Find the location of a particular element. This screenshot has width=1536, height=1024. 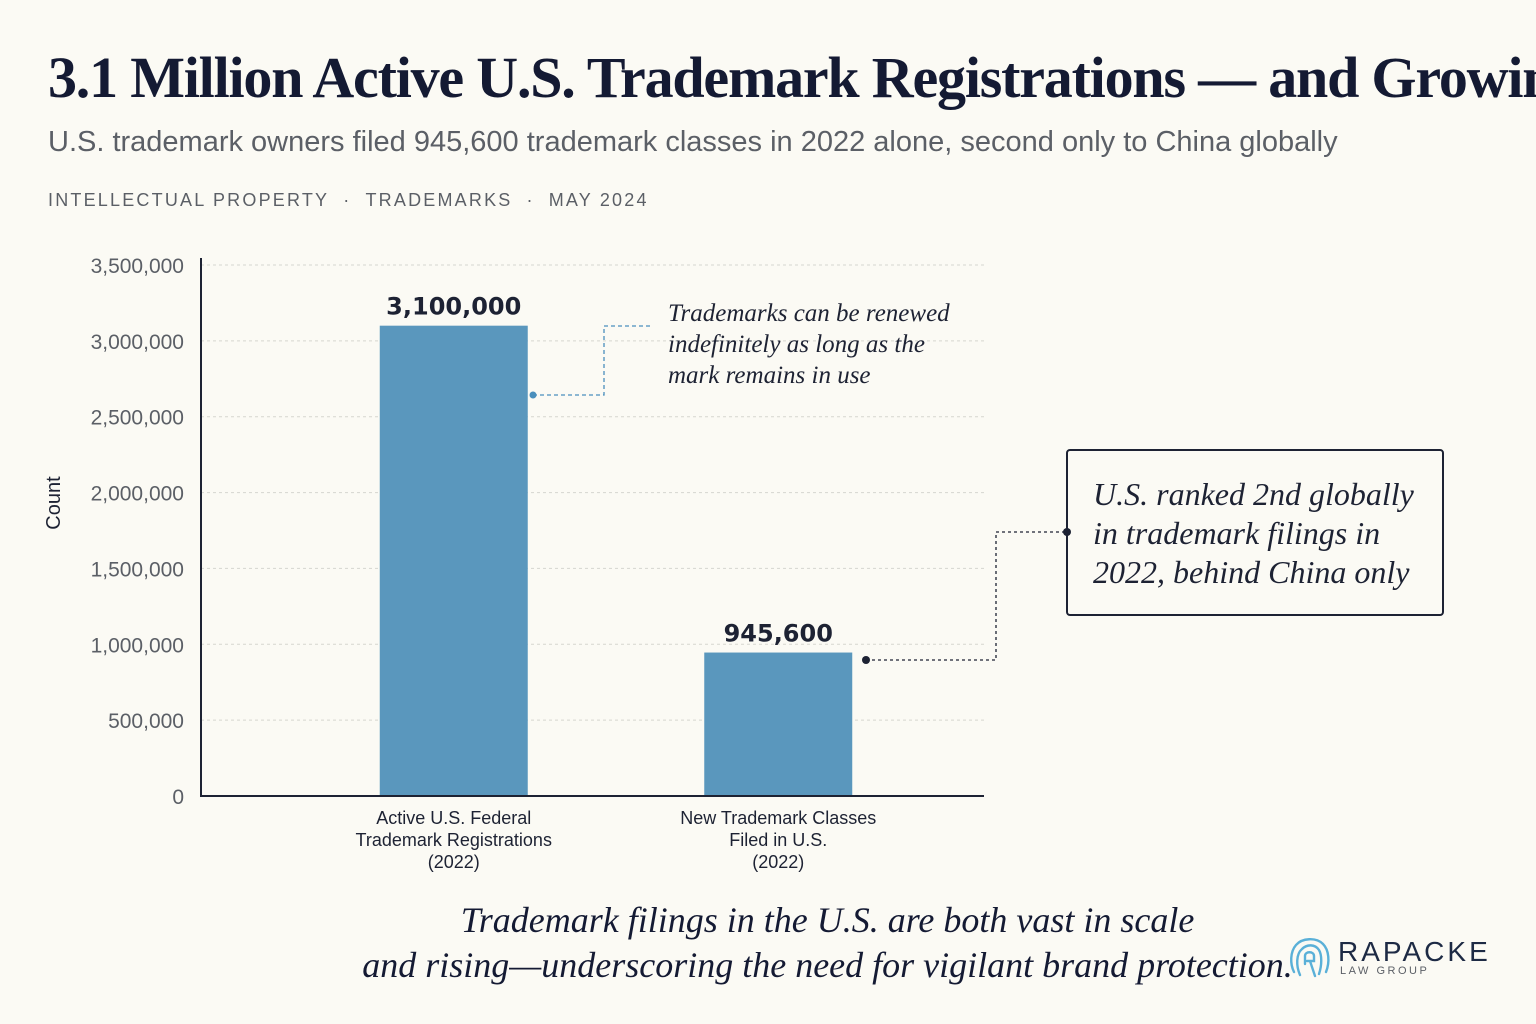

x-category-label: Active U.S. Federal is located at coordinates (453, 818).